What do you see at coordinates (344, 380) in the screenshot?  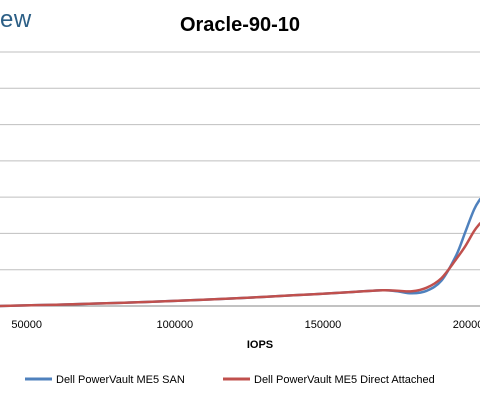 I see `legend-label-2: Dell PowerVault ME5 Direct Attached` at bounding box center [344, 380].